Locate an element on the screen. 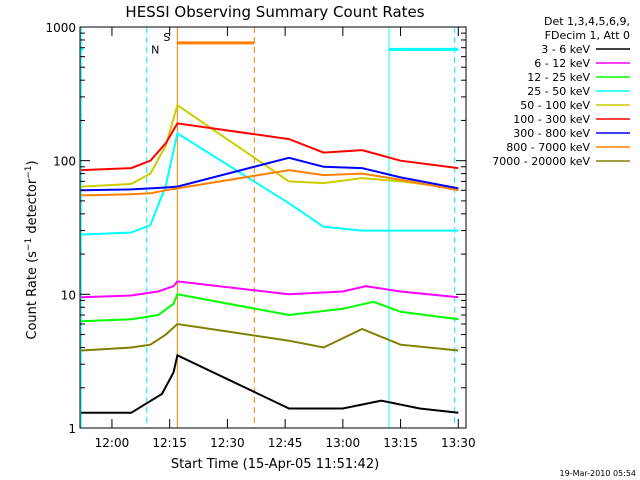 This screenshot has width=640, height=480. y-tick-label-4: 1000 is located at coordinates (60, 28).